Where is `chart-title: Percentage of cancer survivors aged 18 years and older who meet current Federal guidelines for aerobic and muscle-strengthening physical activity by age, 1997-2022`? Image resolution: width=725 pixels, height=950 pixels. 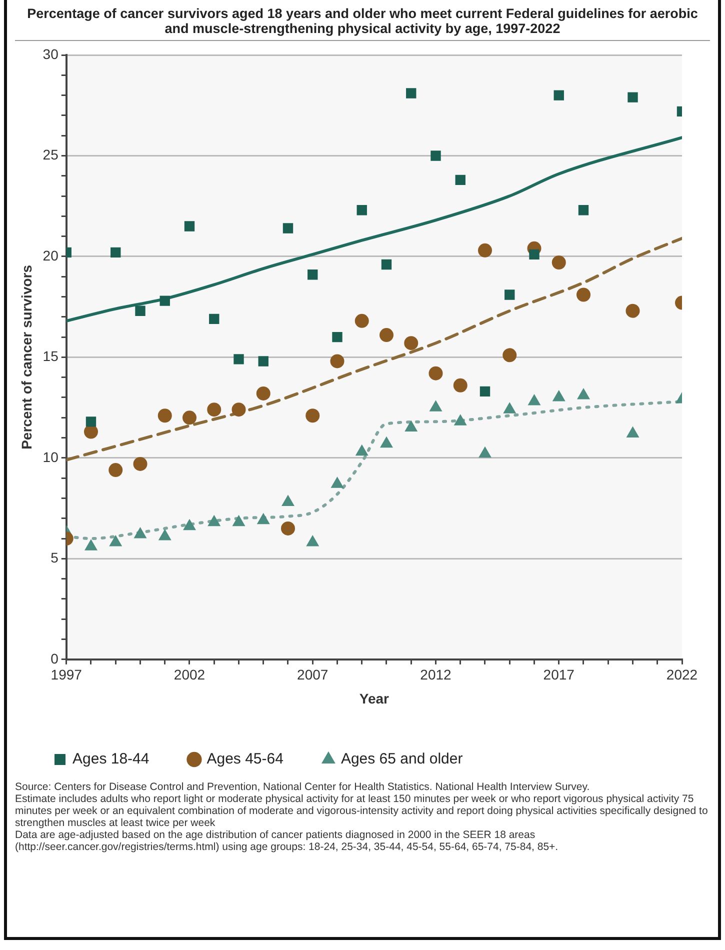
chart-title: Percentage of cancer survivors aged 18 years and older who meet current Federal guidelines for aerobic and muscle-strengthening physical activity by age, 1997-2022 is located at coordinates (362, 20).